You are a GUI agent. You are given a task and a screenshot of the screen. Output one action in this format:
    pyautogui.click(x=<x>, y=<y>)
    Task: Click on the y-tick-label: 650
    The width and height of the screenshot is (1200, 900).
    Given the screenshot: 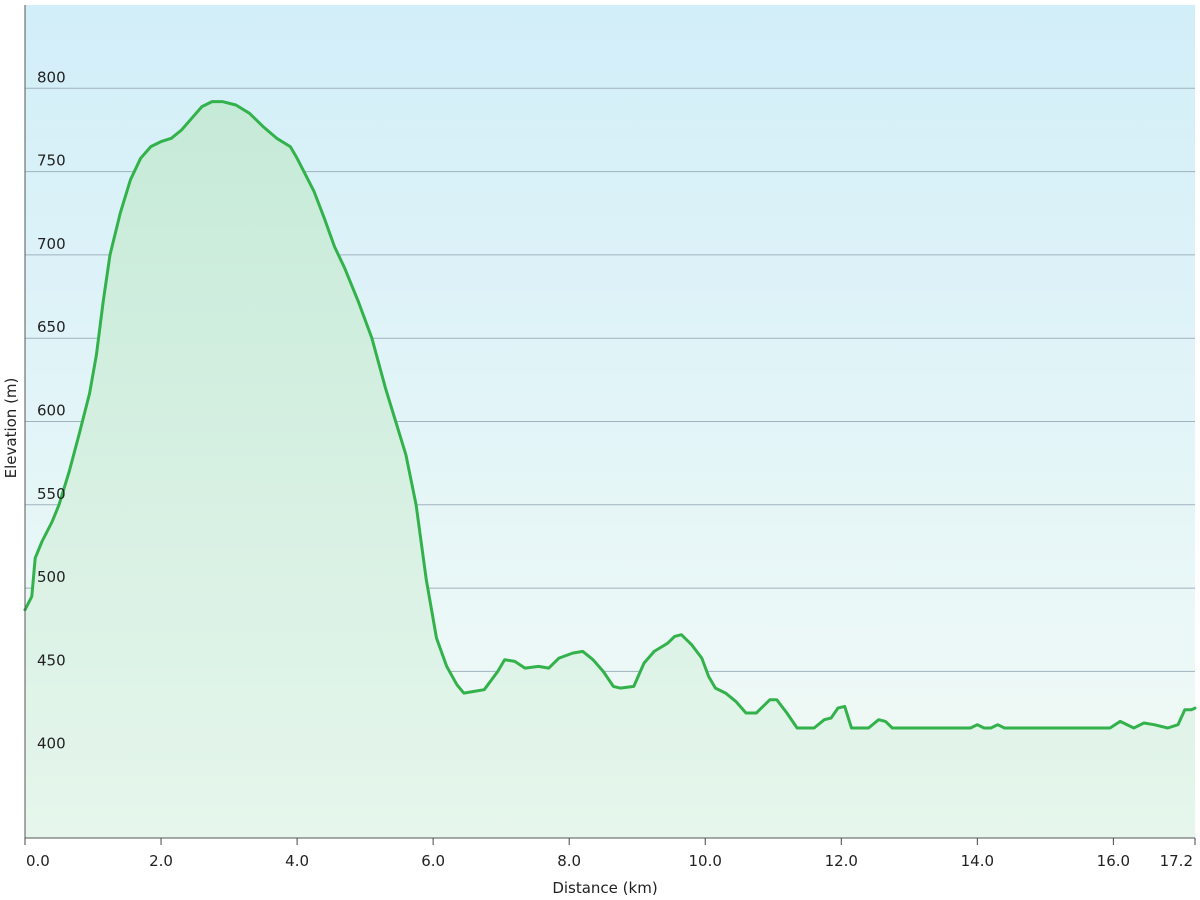 What is the action you would take?
    pyautogui.click(x=51, y=327)
    